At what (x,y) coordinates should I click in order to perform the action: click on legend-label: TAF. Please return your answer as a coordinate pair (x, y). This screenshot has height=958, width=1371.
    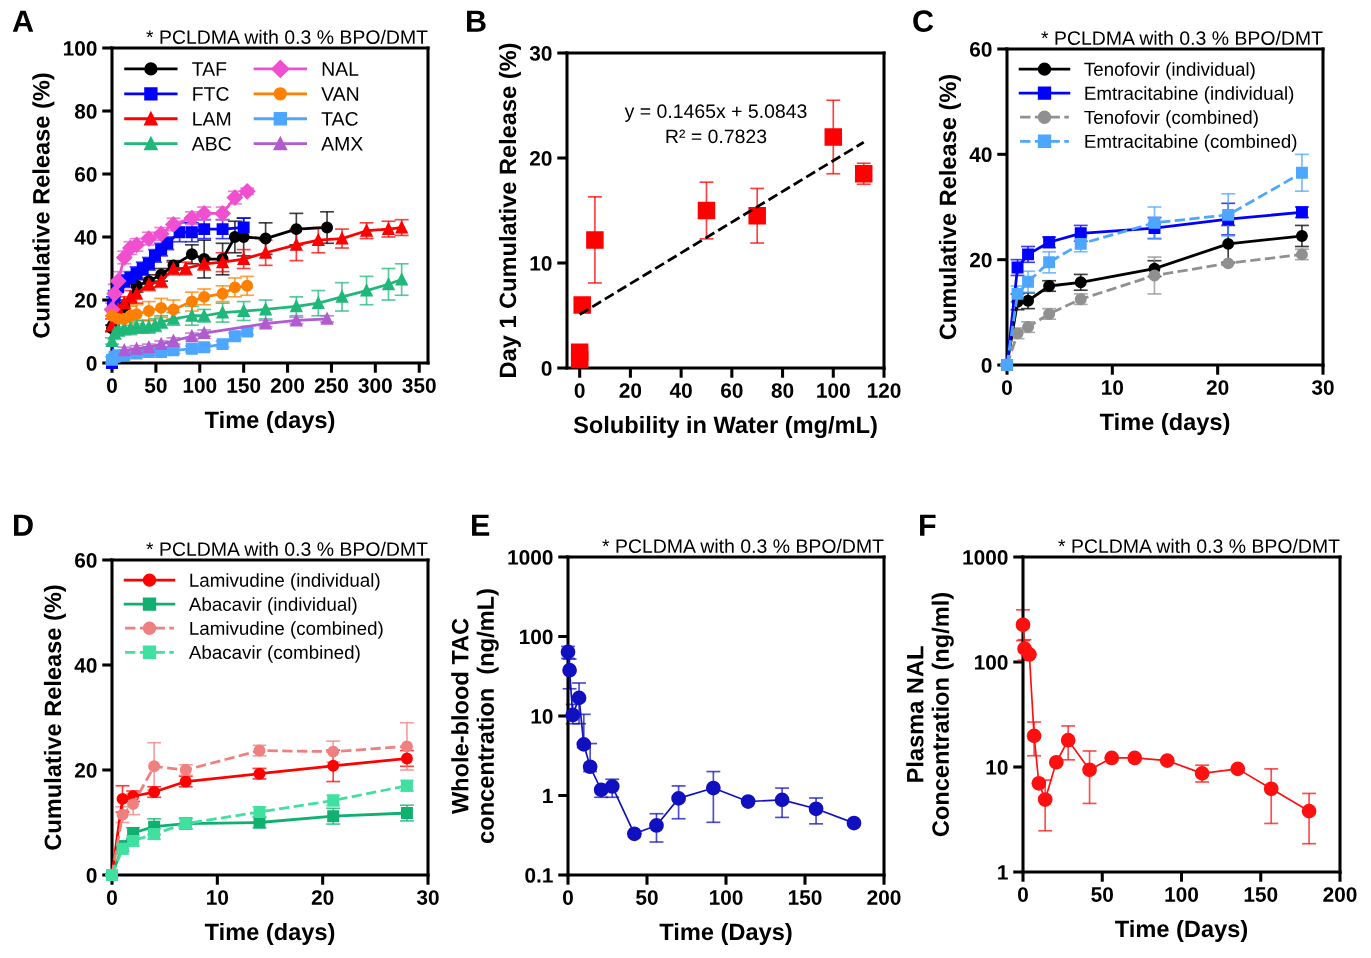
    Looking at the image, I should click on (209, 69).